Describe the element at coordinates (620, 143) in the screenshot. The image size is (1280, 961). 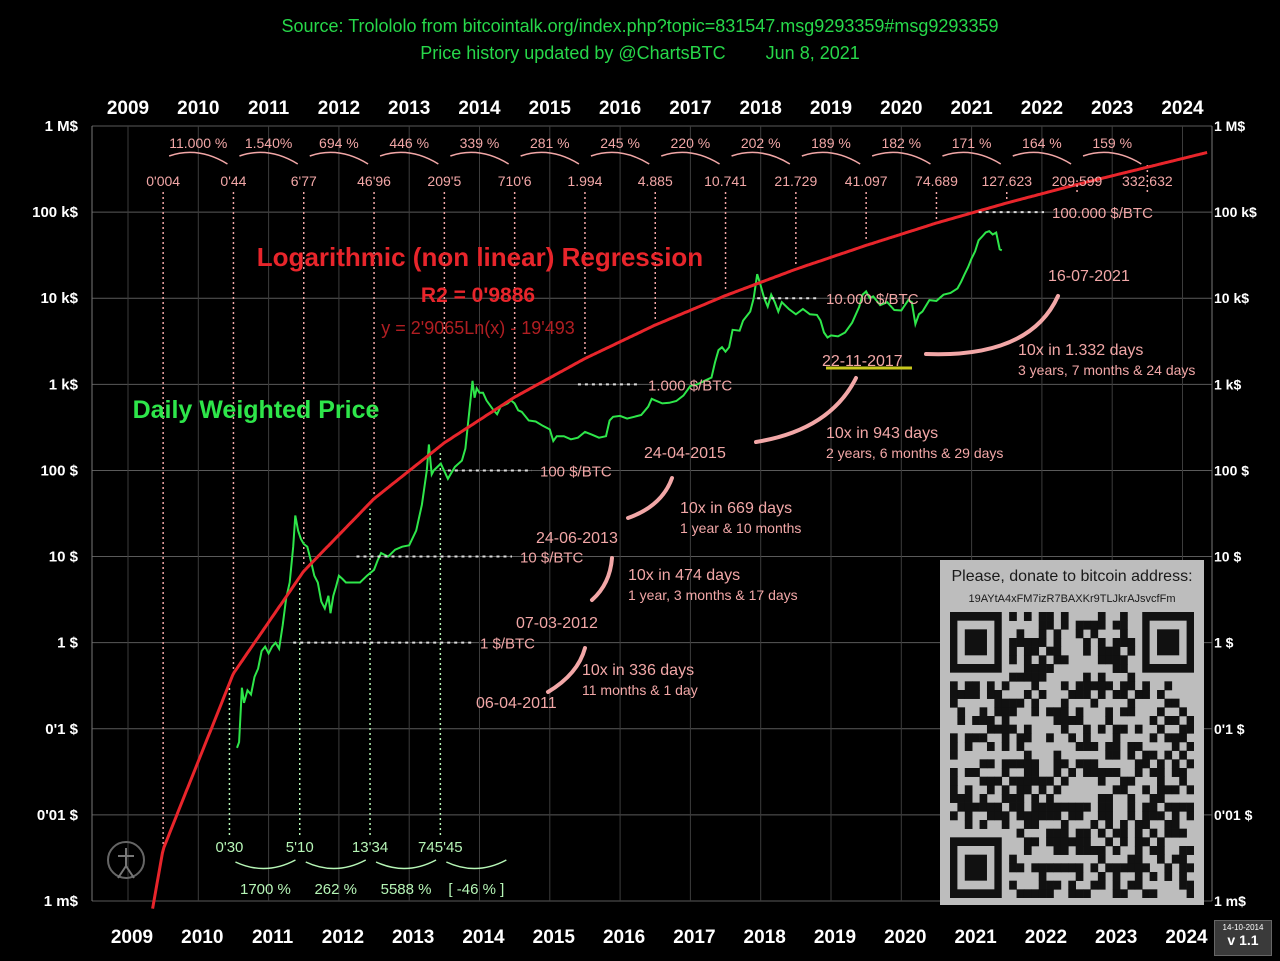
I see `regression-growth-label: 245 %` at that location.